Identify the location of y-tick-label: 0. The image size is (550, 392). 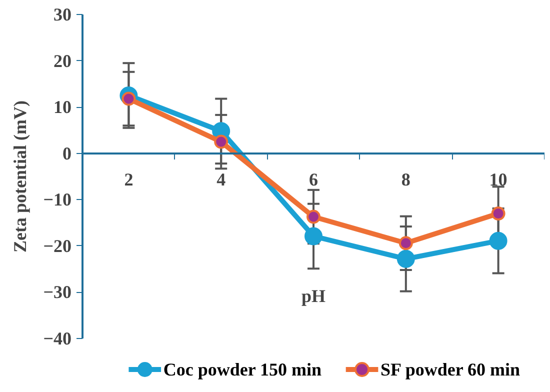
(67, 153).